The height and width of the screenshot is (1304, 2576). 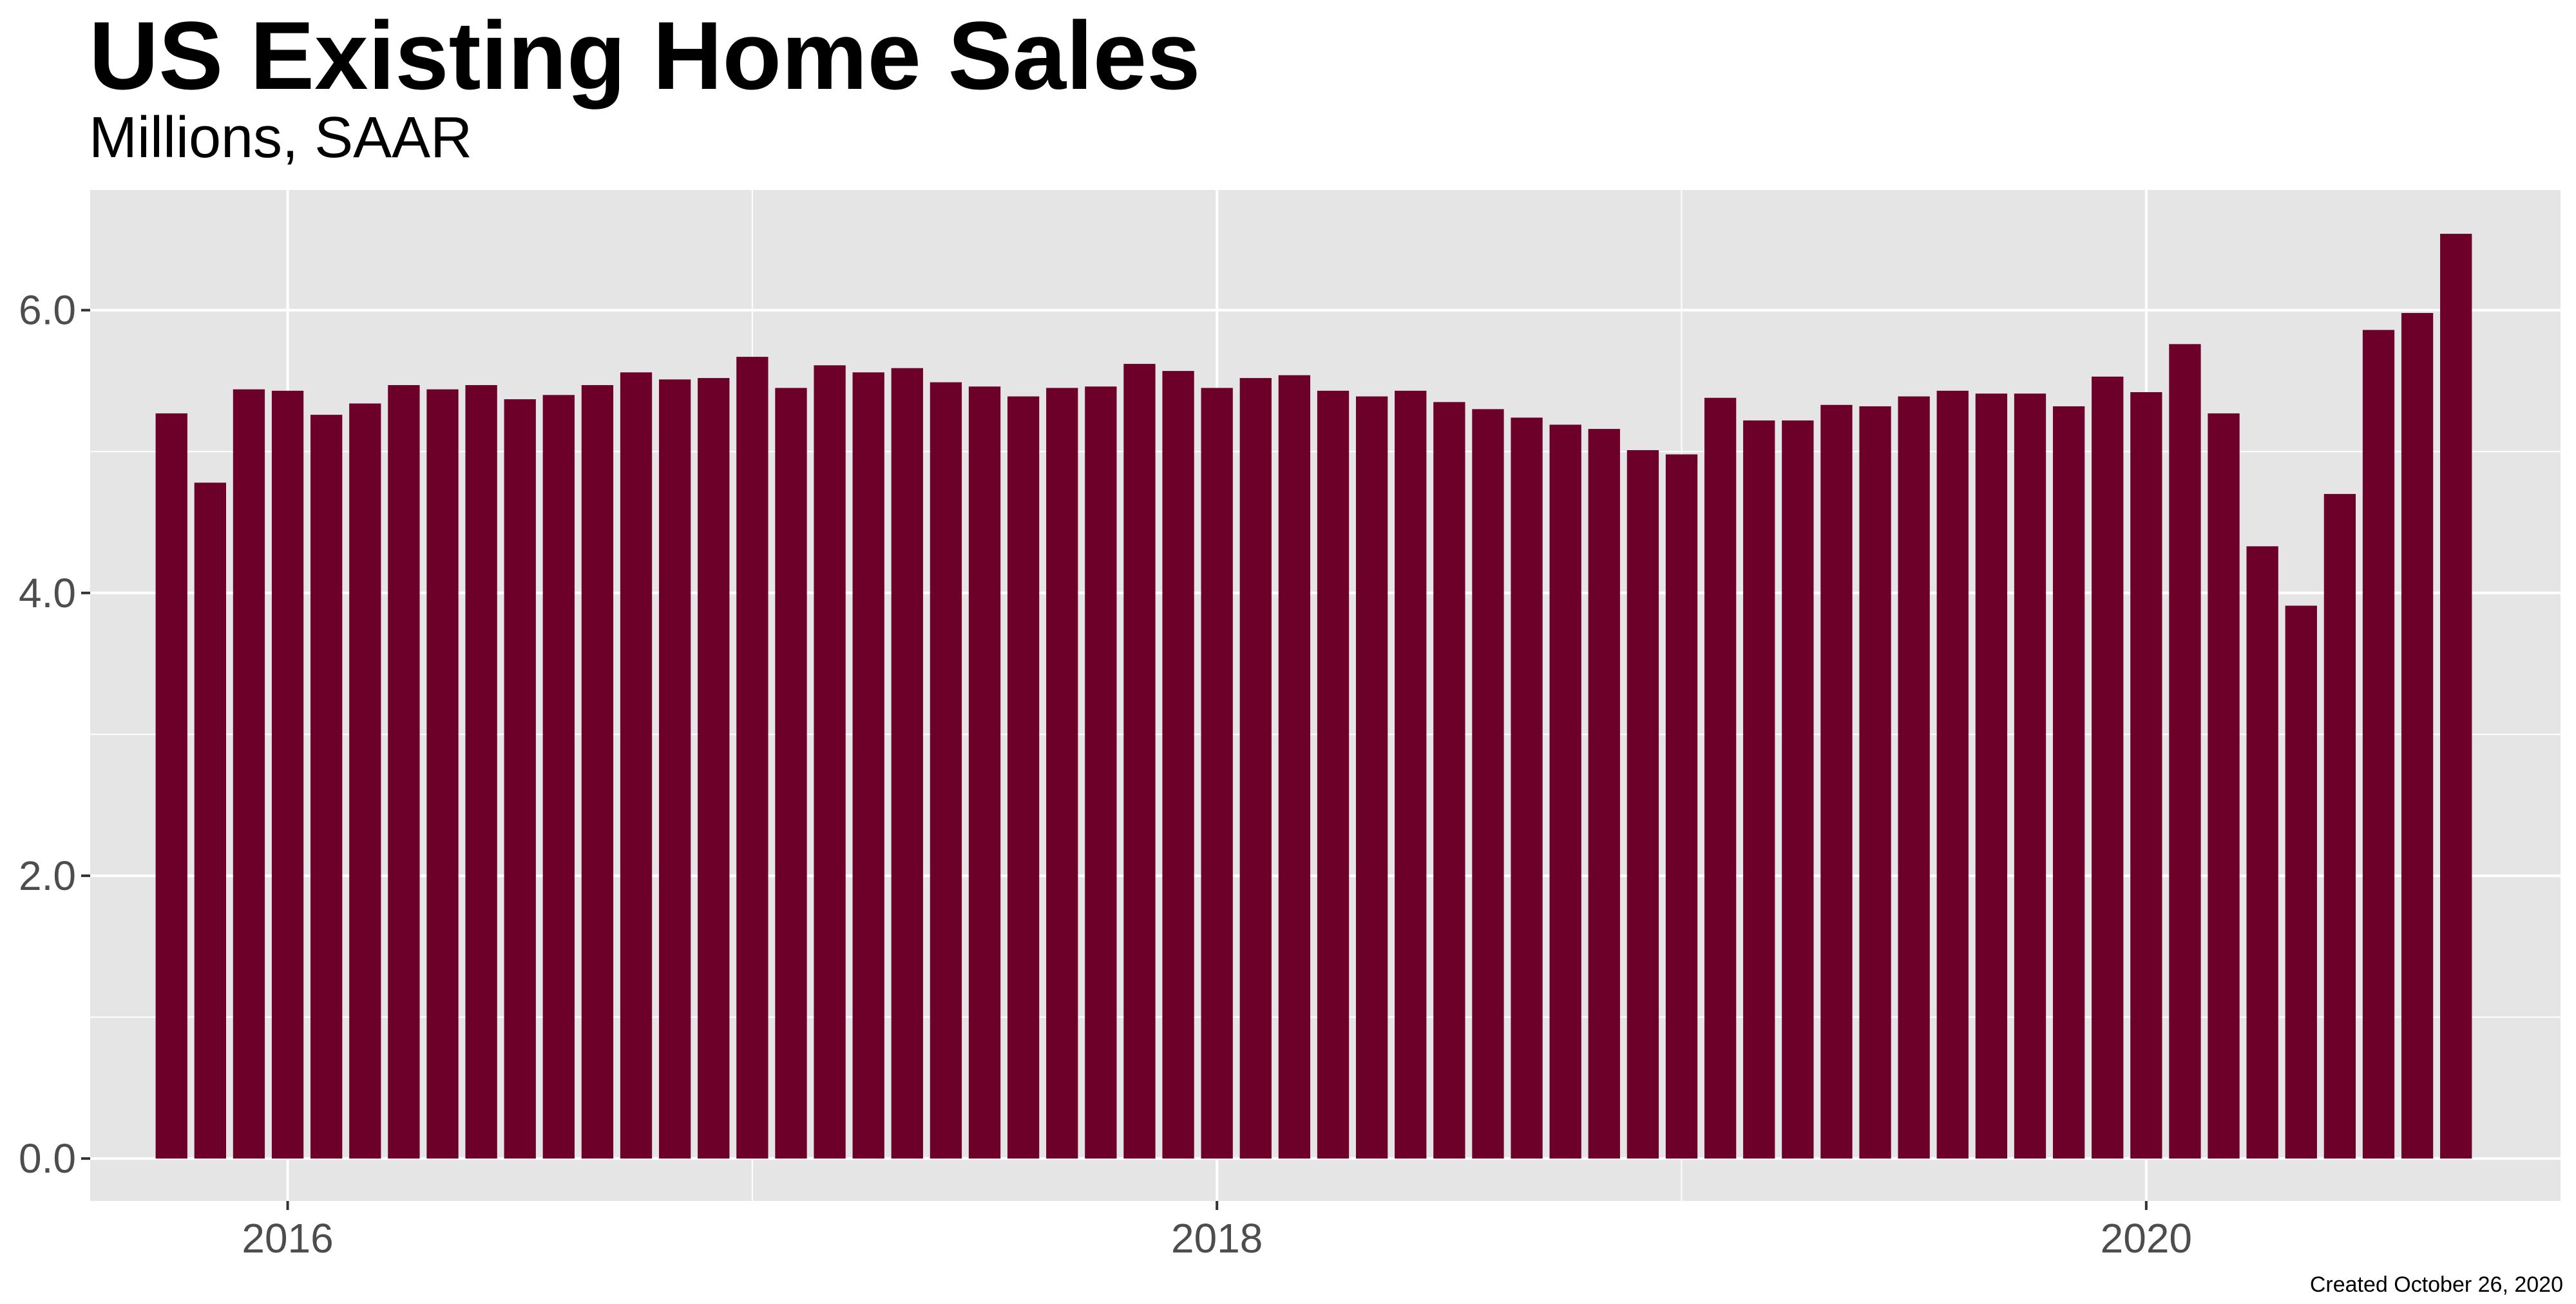 What do you see at coordinates (287, 1238) in the screenshot?
I see `x-tick-label: 2016` at bounding box center [287, 1238].